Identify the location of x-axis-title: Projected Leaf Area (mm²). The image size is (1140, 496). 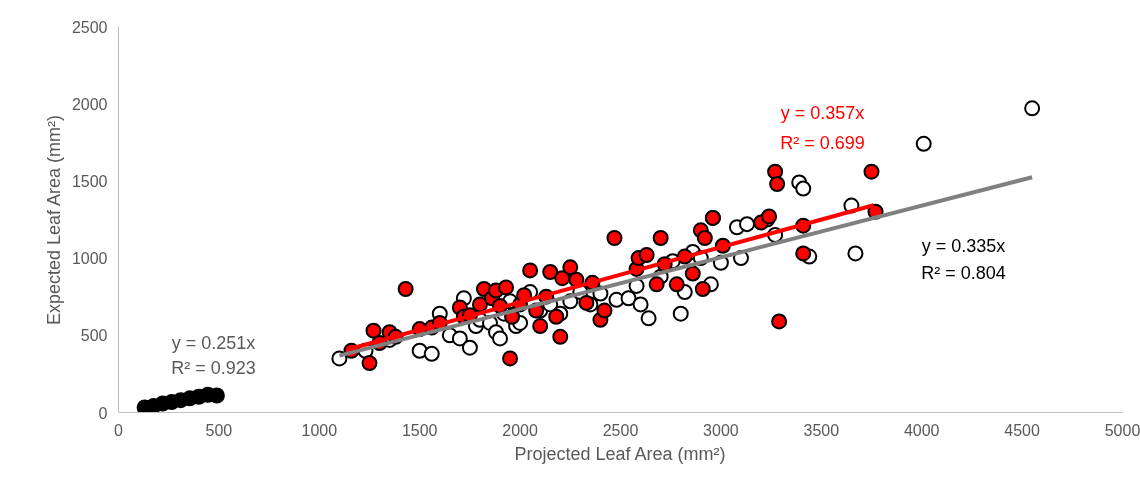
(620, 453).